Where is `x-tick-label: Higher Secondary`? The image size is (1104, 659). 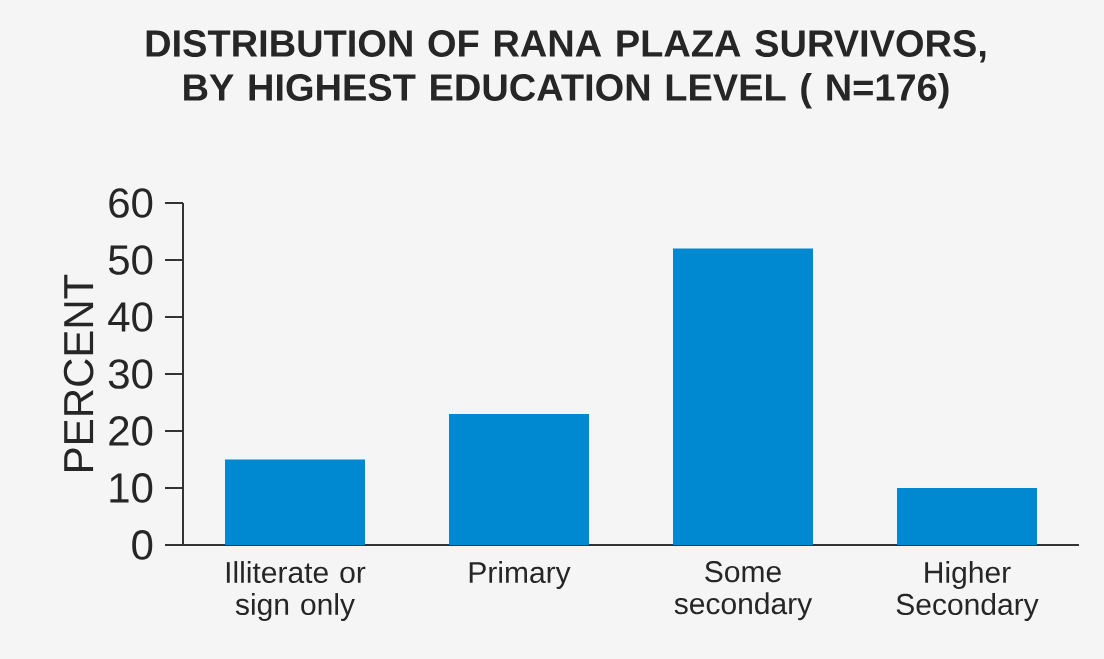 x-tick-label: Higher Secondary is located at coordinates (967, 591).